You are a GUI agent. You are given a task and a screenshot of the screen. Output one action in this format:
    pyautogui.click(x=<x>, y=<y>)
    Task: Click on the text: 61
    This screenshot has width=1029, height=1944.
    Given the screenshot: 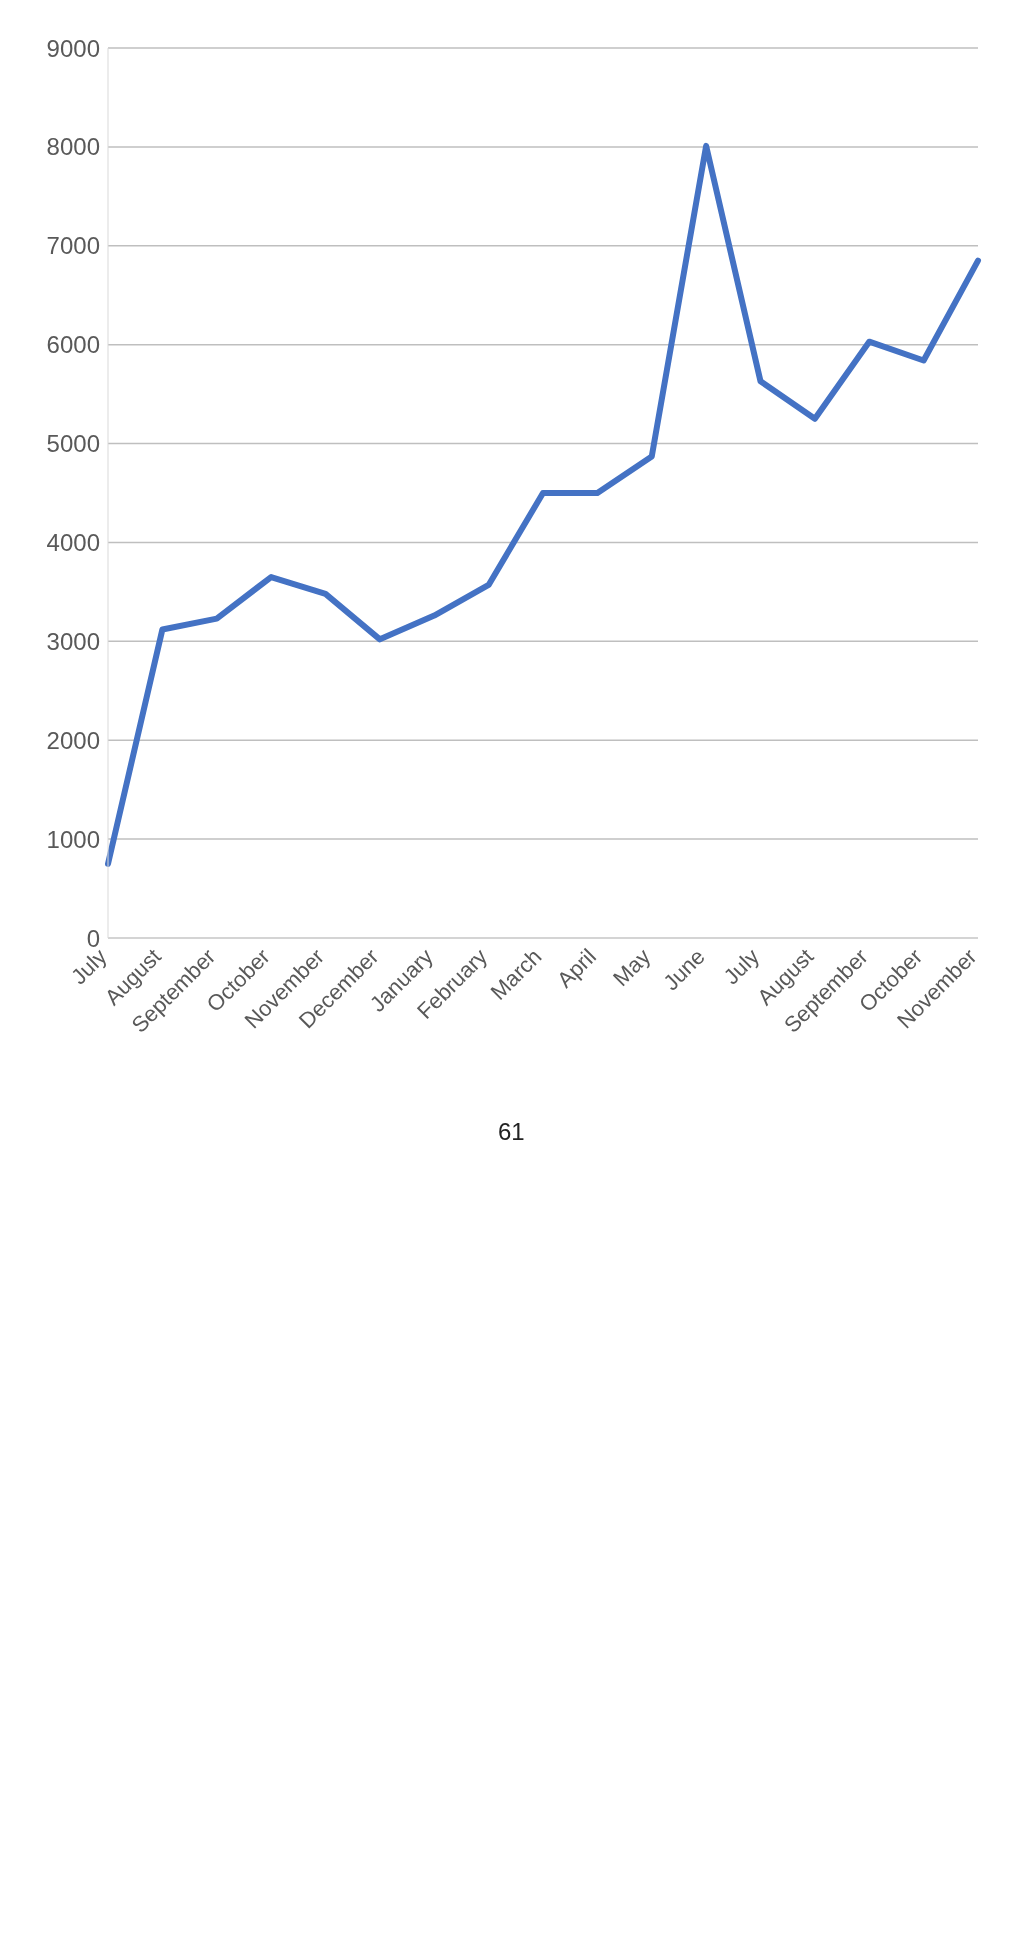 What is the action you would take?
    pyautogui.click(x=511, y=1132)
    